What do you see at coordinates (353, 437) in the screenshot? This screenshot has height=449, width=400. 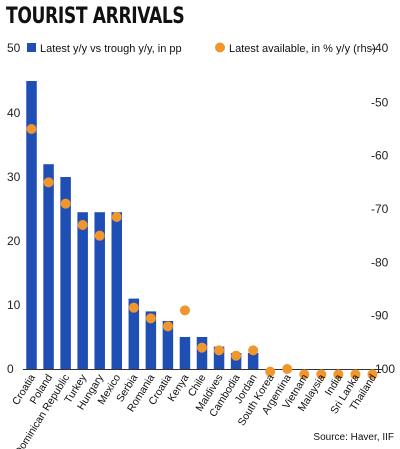 I see `source-note: Source: Haver, IIF` at bounding box center [353, 437].